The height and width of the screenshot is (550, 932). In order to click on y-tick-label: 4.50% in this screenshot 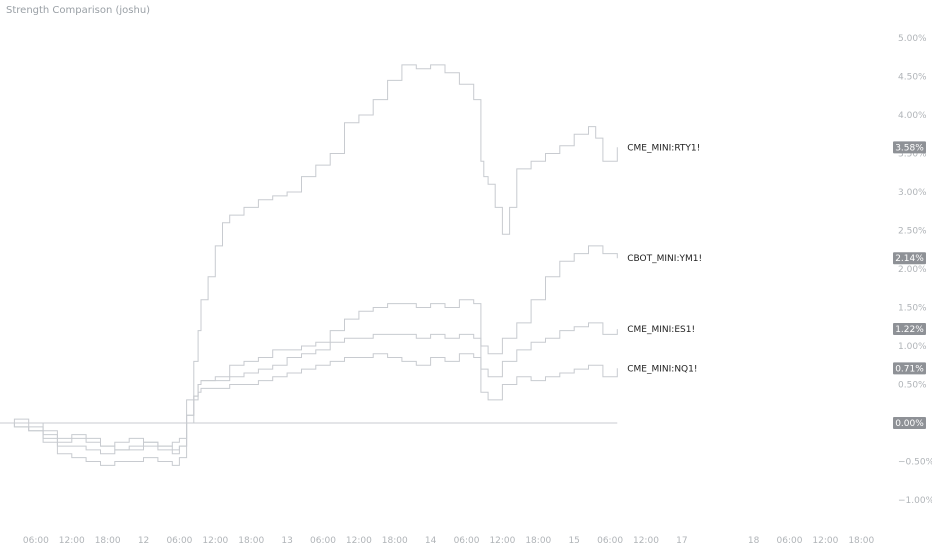, I will do `click(912, 78)`.